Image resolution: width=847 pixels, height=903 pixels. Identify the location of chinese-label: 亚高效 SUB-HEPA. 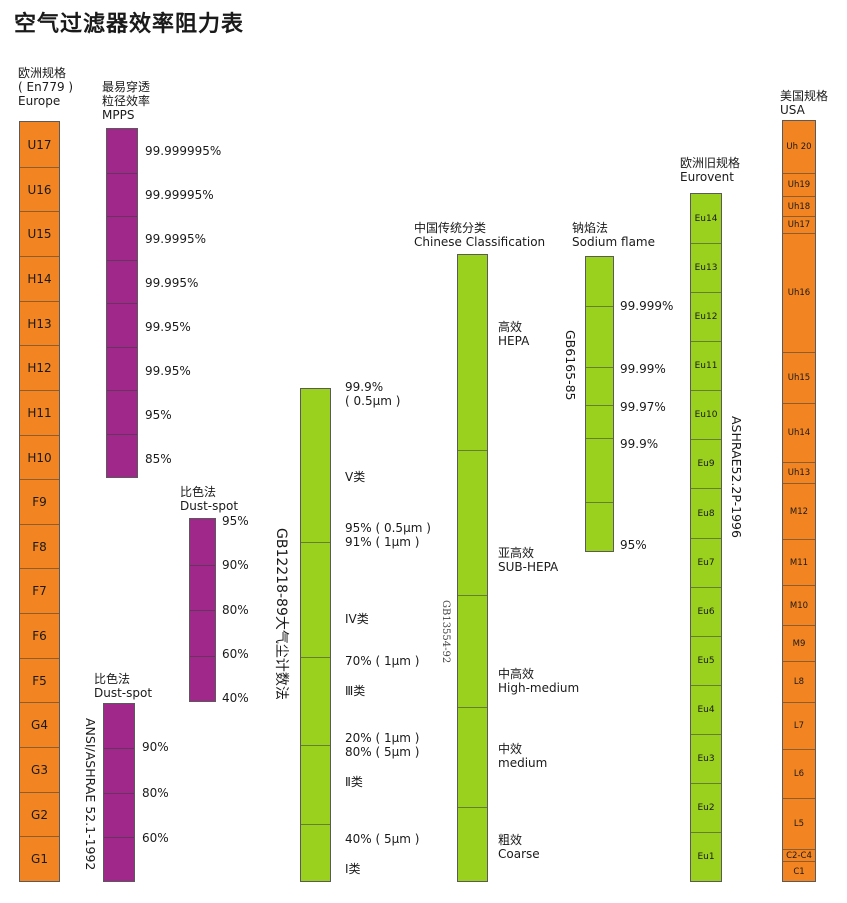
(528, 560).